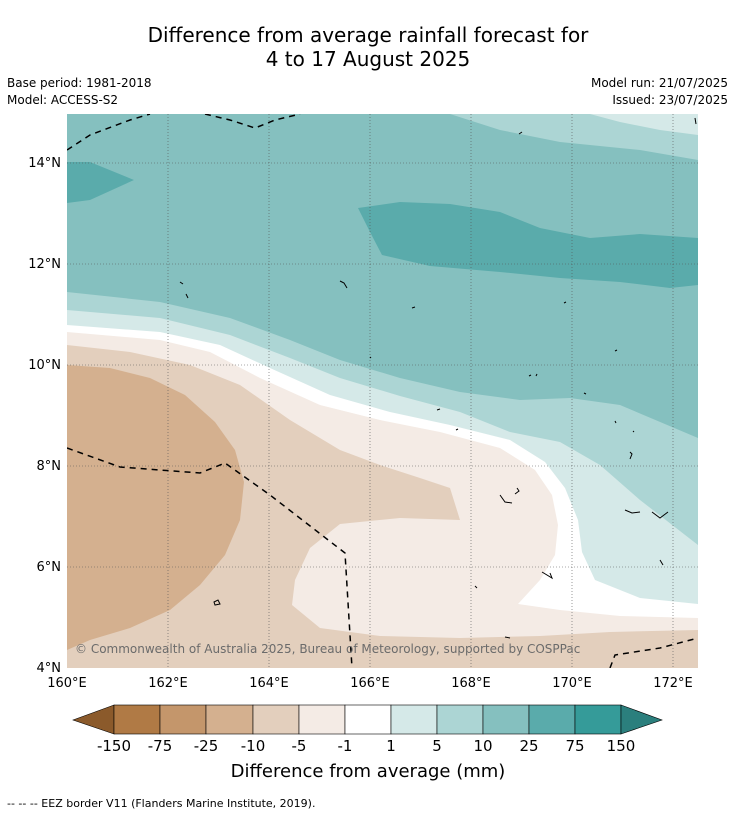  Describe the element at coordinates (49, 466) in the screenshot. I see `lat-tick-label: 8°N` at that location.